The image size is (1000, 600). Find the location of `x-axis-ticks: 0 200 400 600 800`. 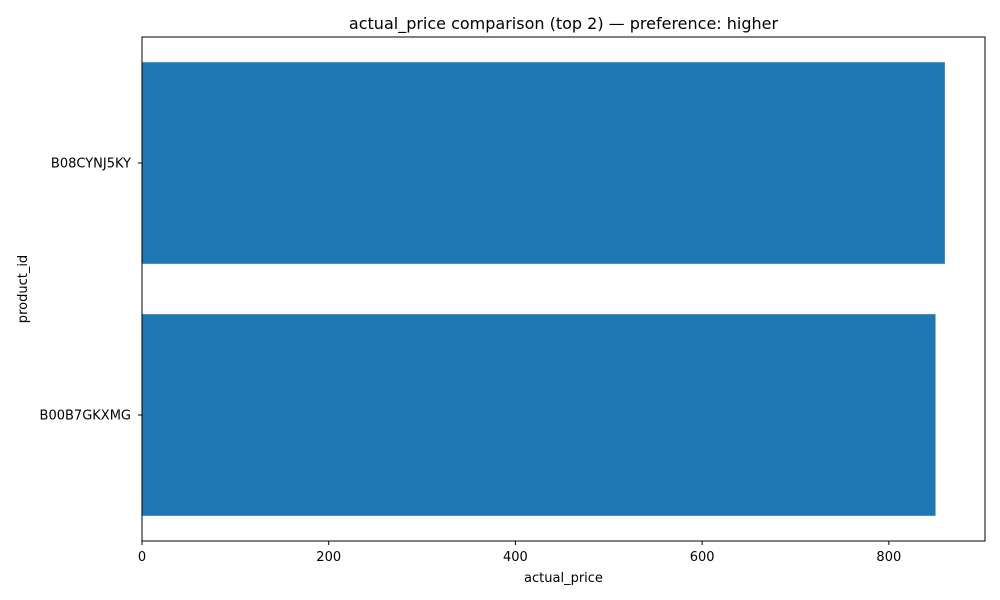

x-axis-ticks: 0 200 400 600 800 is located at coordinates (519, 553).